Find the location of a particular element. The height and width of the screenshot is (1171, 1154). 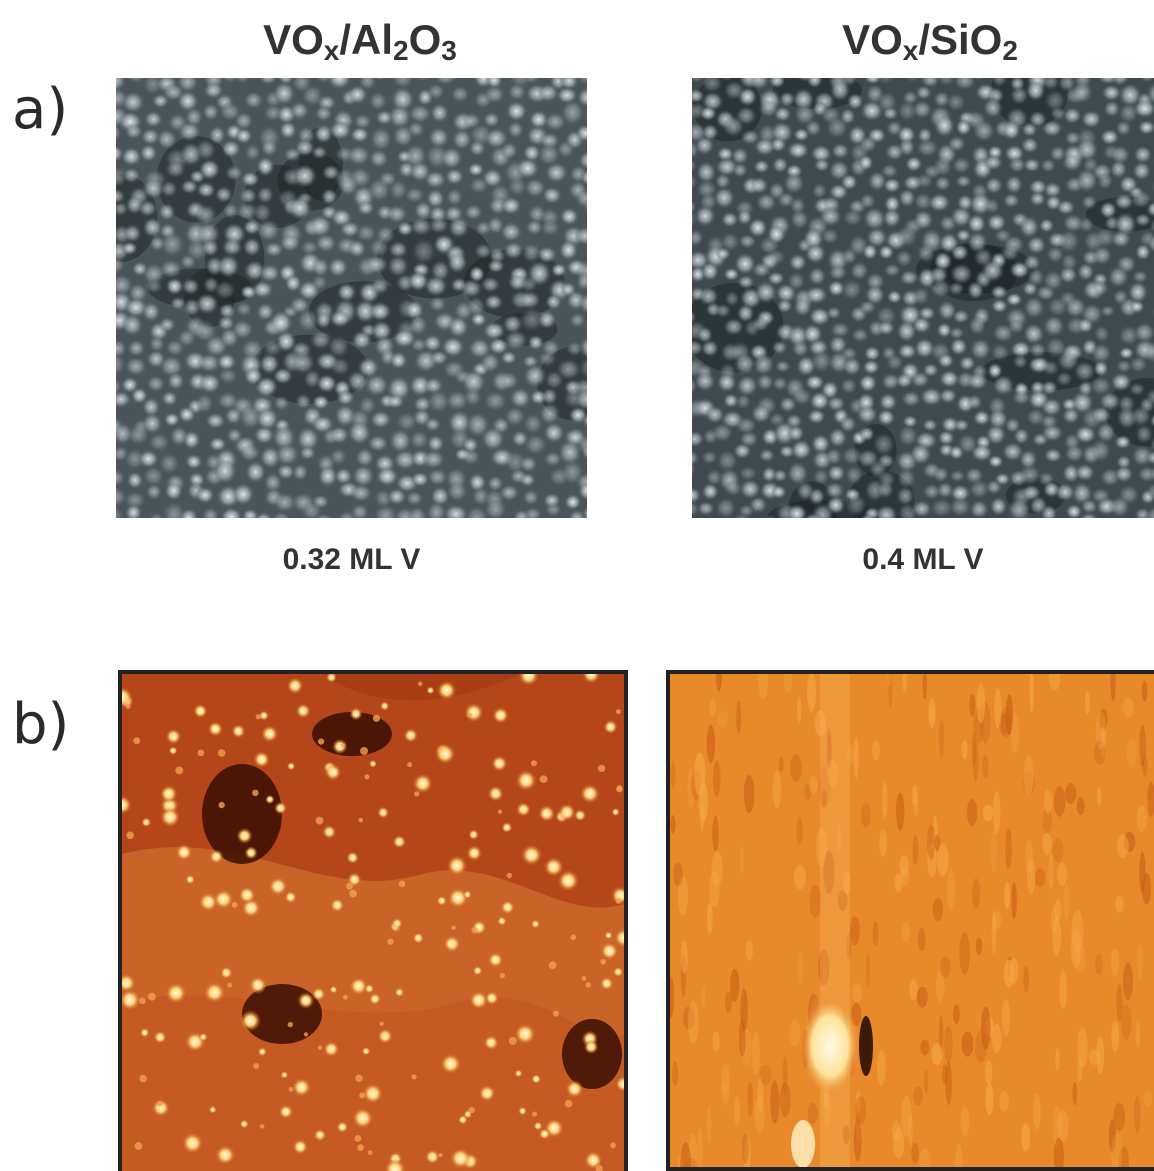

row-label-b: b) is located at coordinates (41, 724).